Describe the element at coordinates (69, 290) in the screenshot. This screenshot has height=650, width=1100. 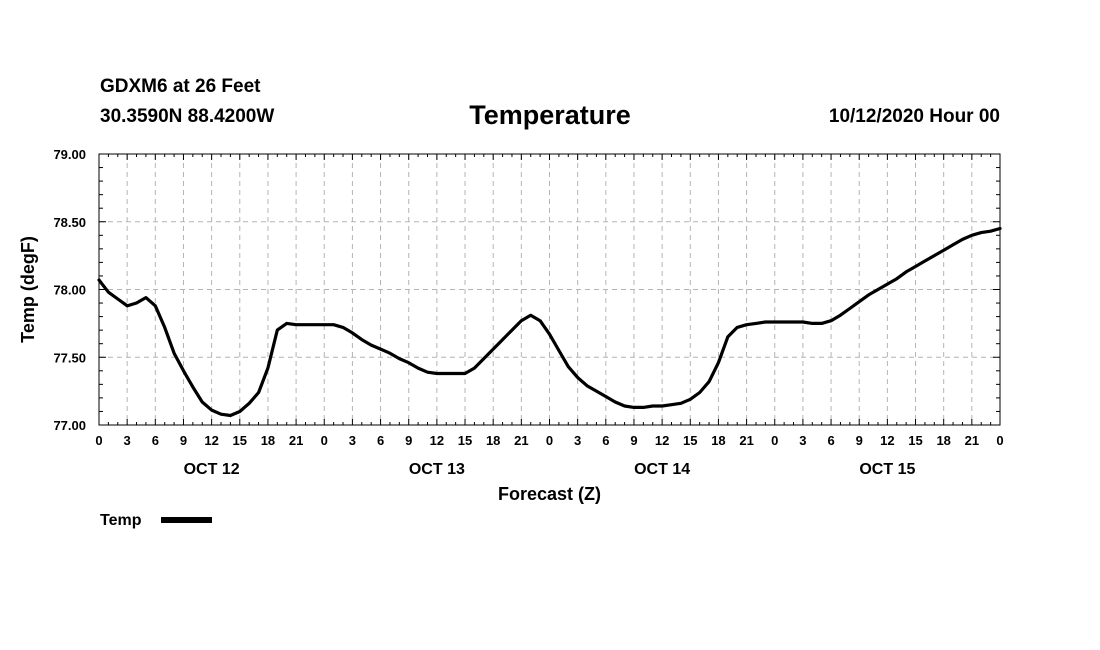
I see `y-tick-label: 78.00` at that location.